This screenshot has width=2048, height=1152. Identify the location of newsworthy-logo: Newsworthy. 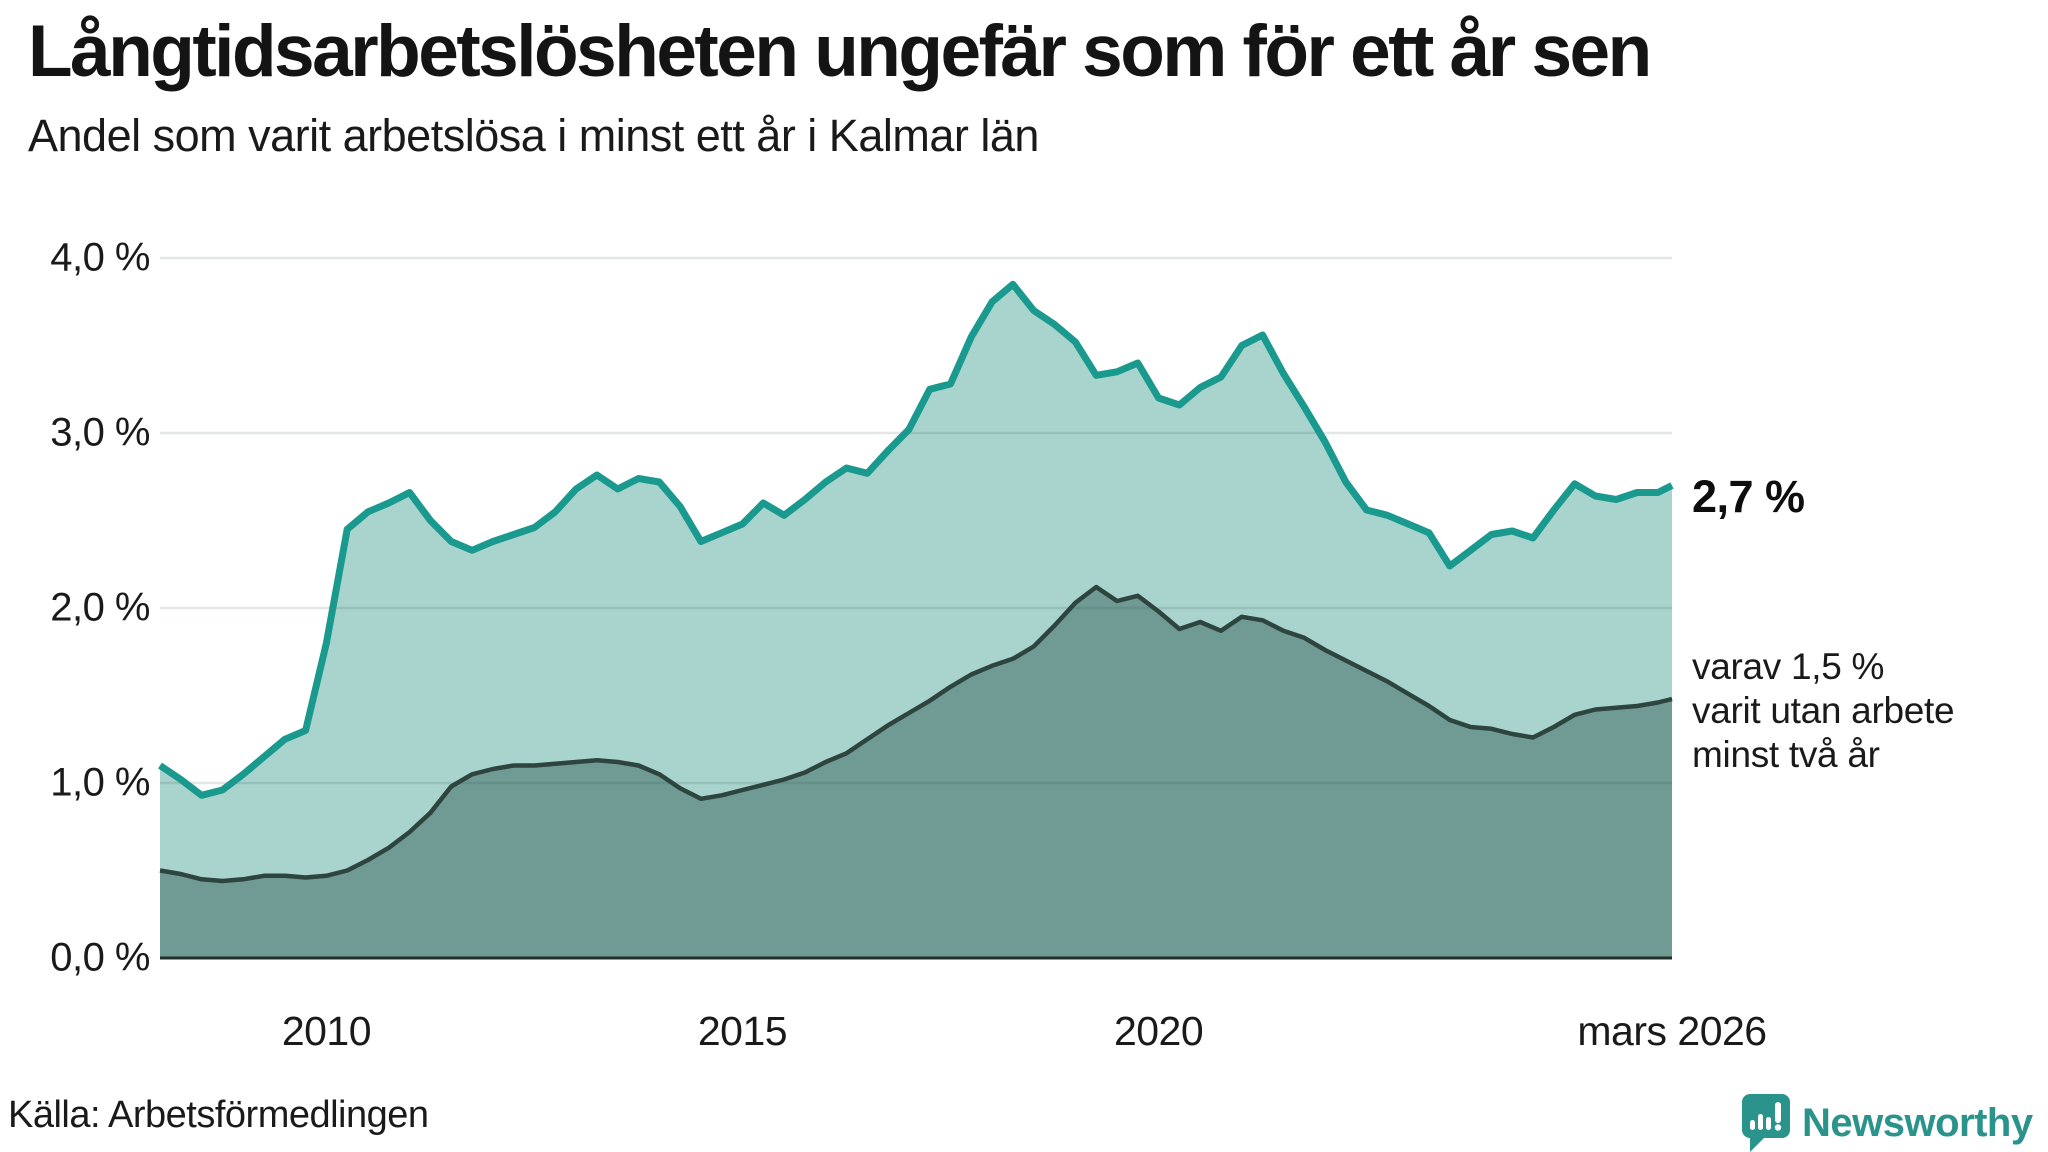
(1887, 1123).